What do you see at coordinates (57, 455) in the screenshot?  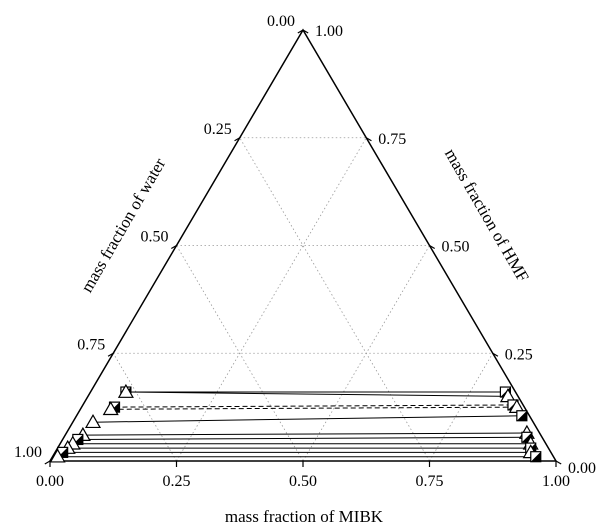 I see `tie-line-10-water-end-triangle` at bounding box center [57, 455].